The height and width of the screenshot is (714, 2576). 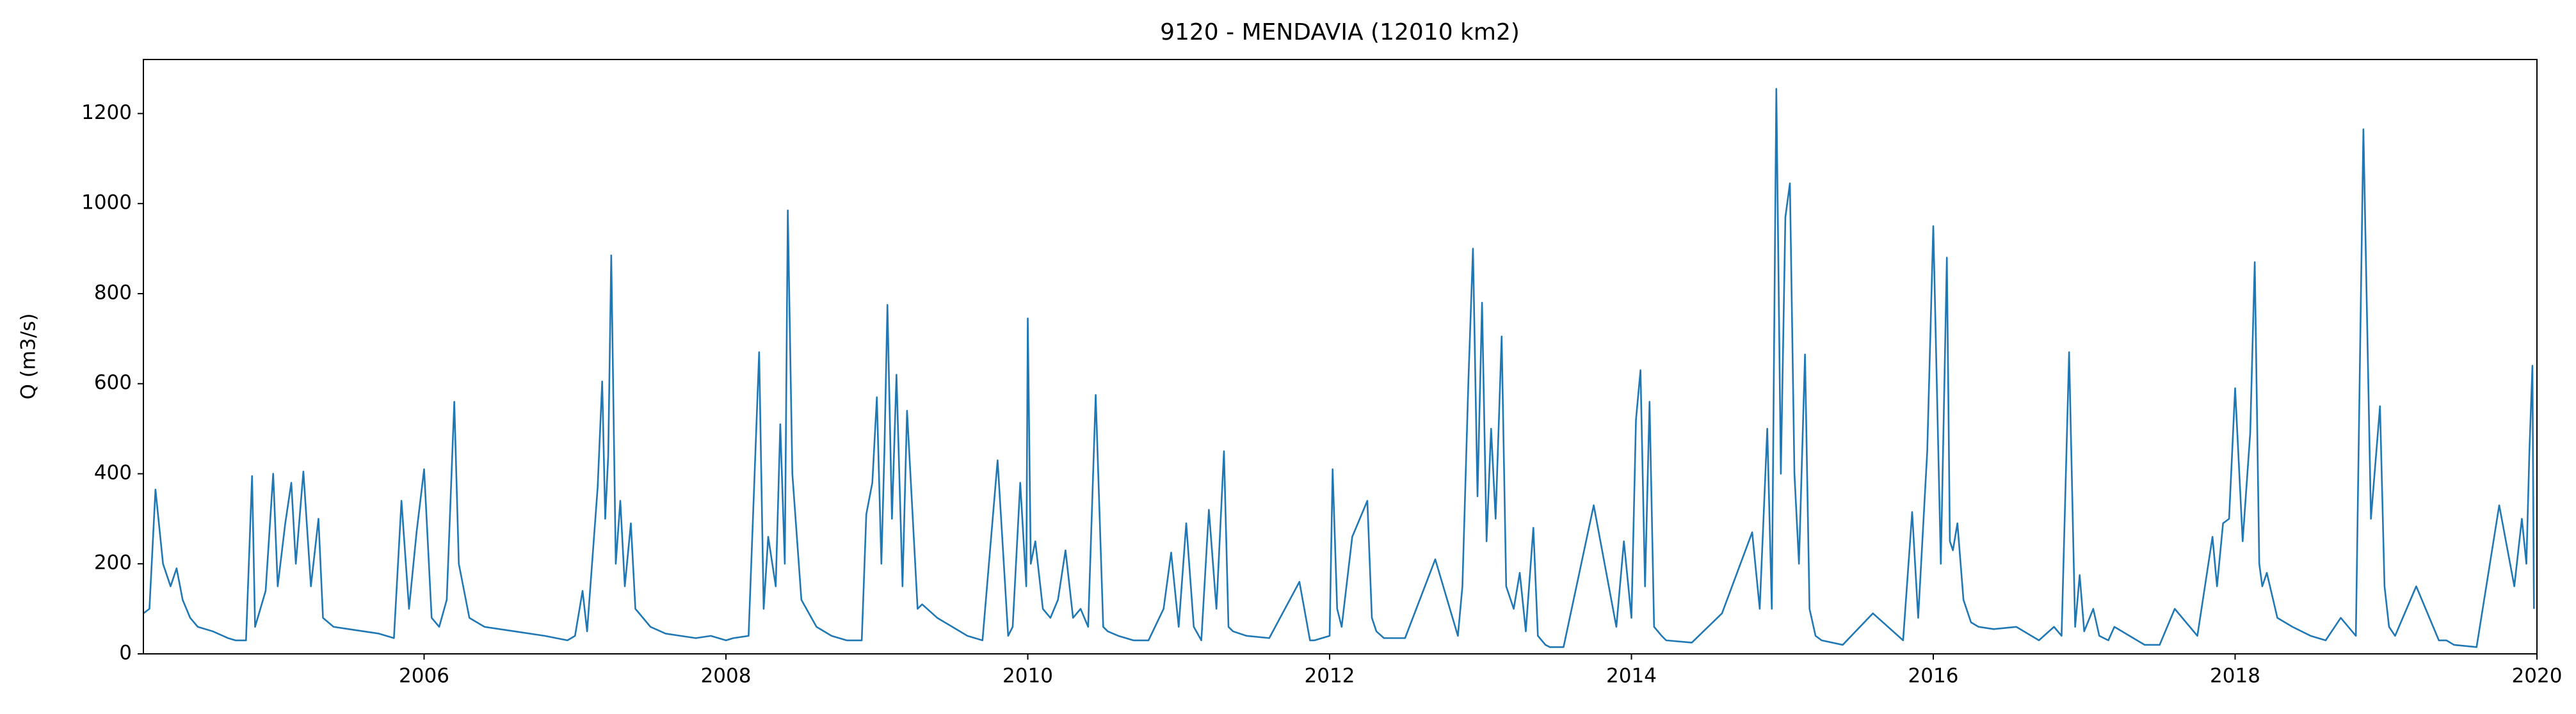 I want to click on y-tick-label: 200, so click(x=113, y=563).